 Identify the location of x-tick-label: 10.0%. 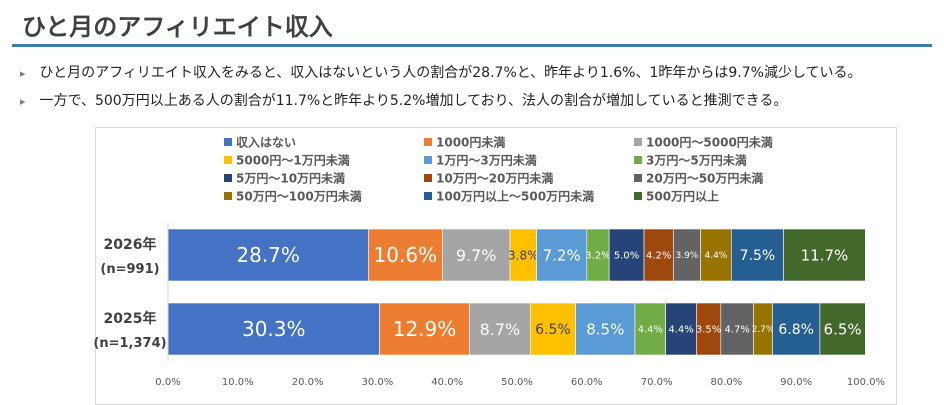
(238, 382).